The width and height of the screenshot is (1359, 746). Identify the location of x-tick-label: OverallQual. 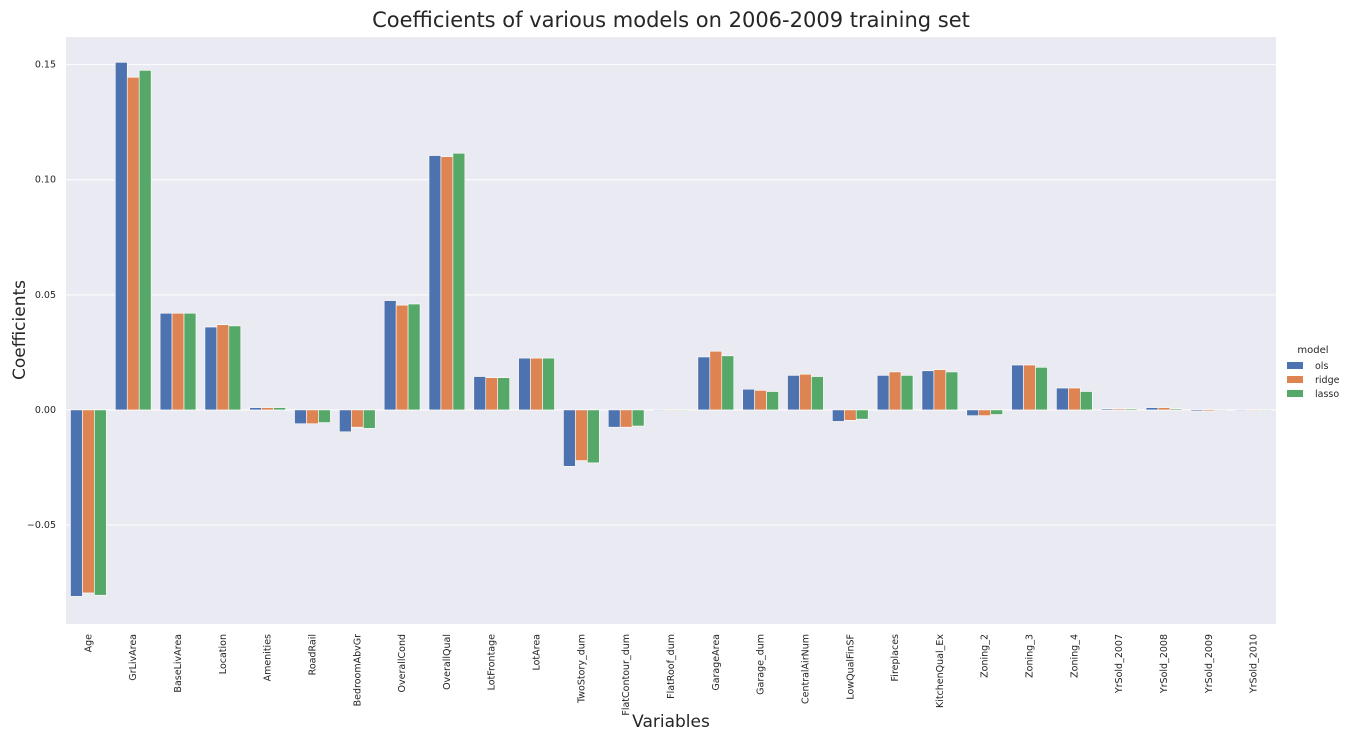
(447, 662).